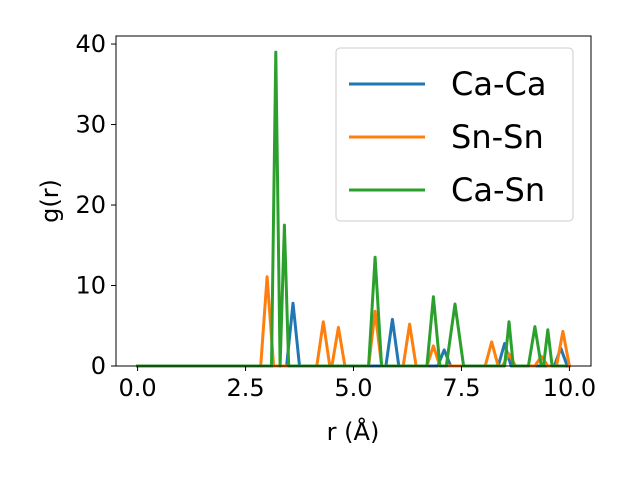 This screenshot has height=480, width=640. I want to click on y-ticks: 0 10 20 30 40, so click(95, 205).